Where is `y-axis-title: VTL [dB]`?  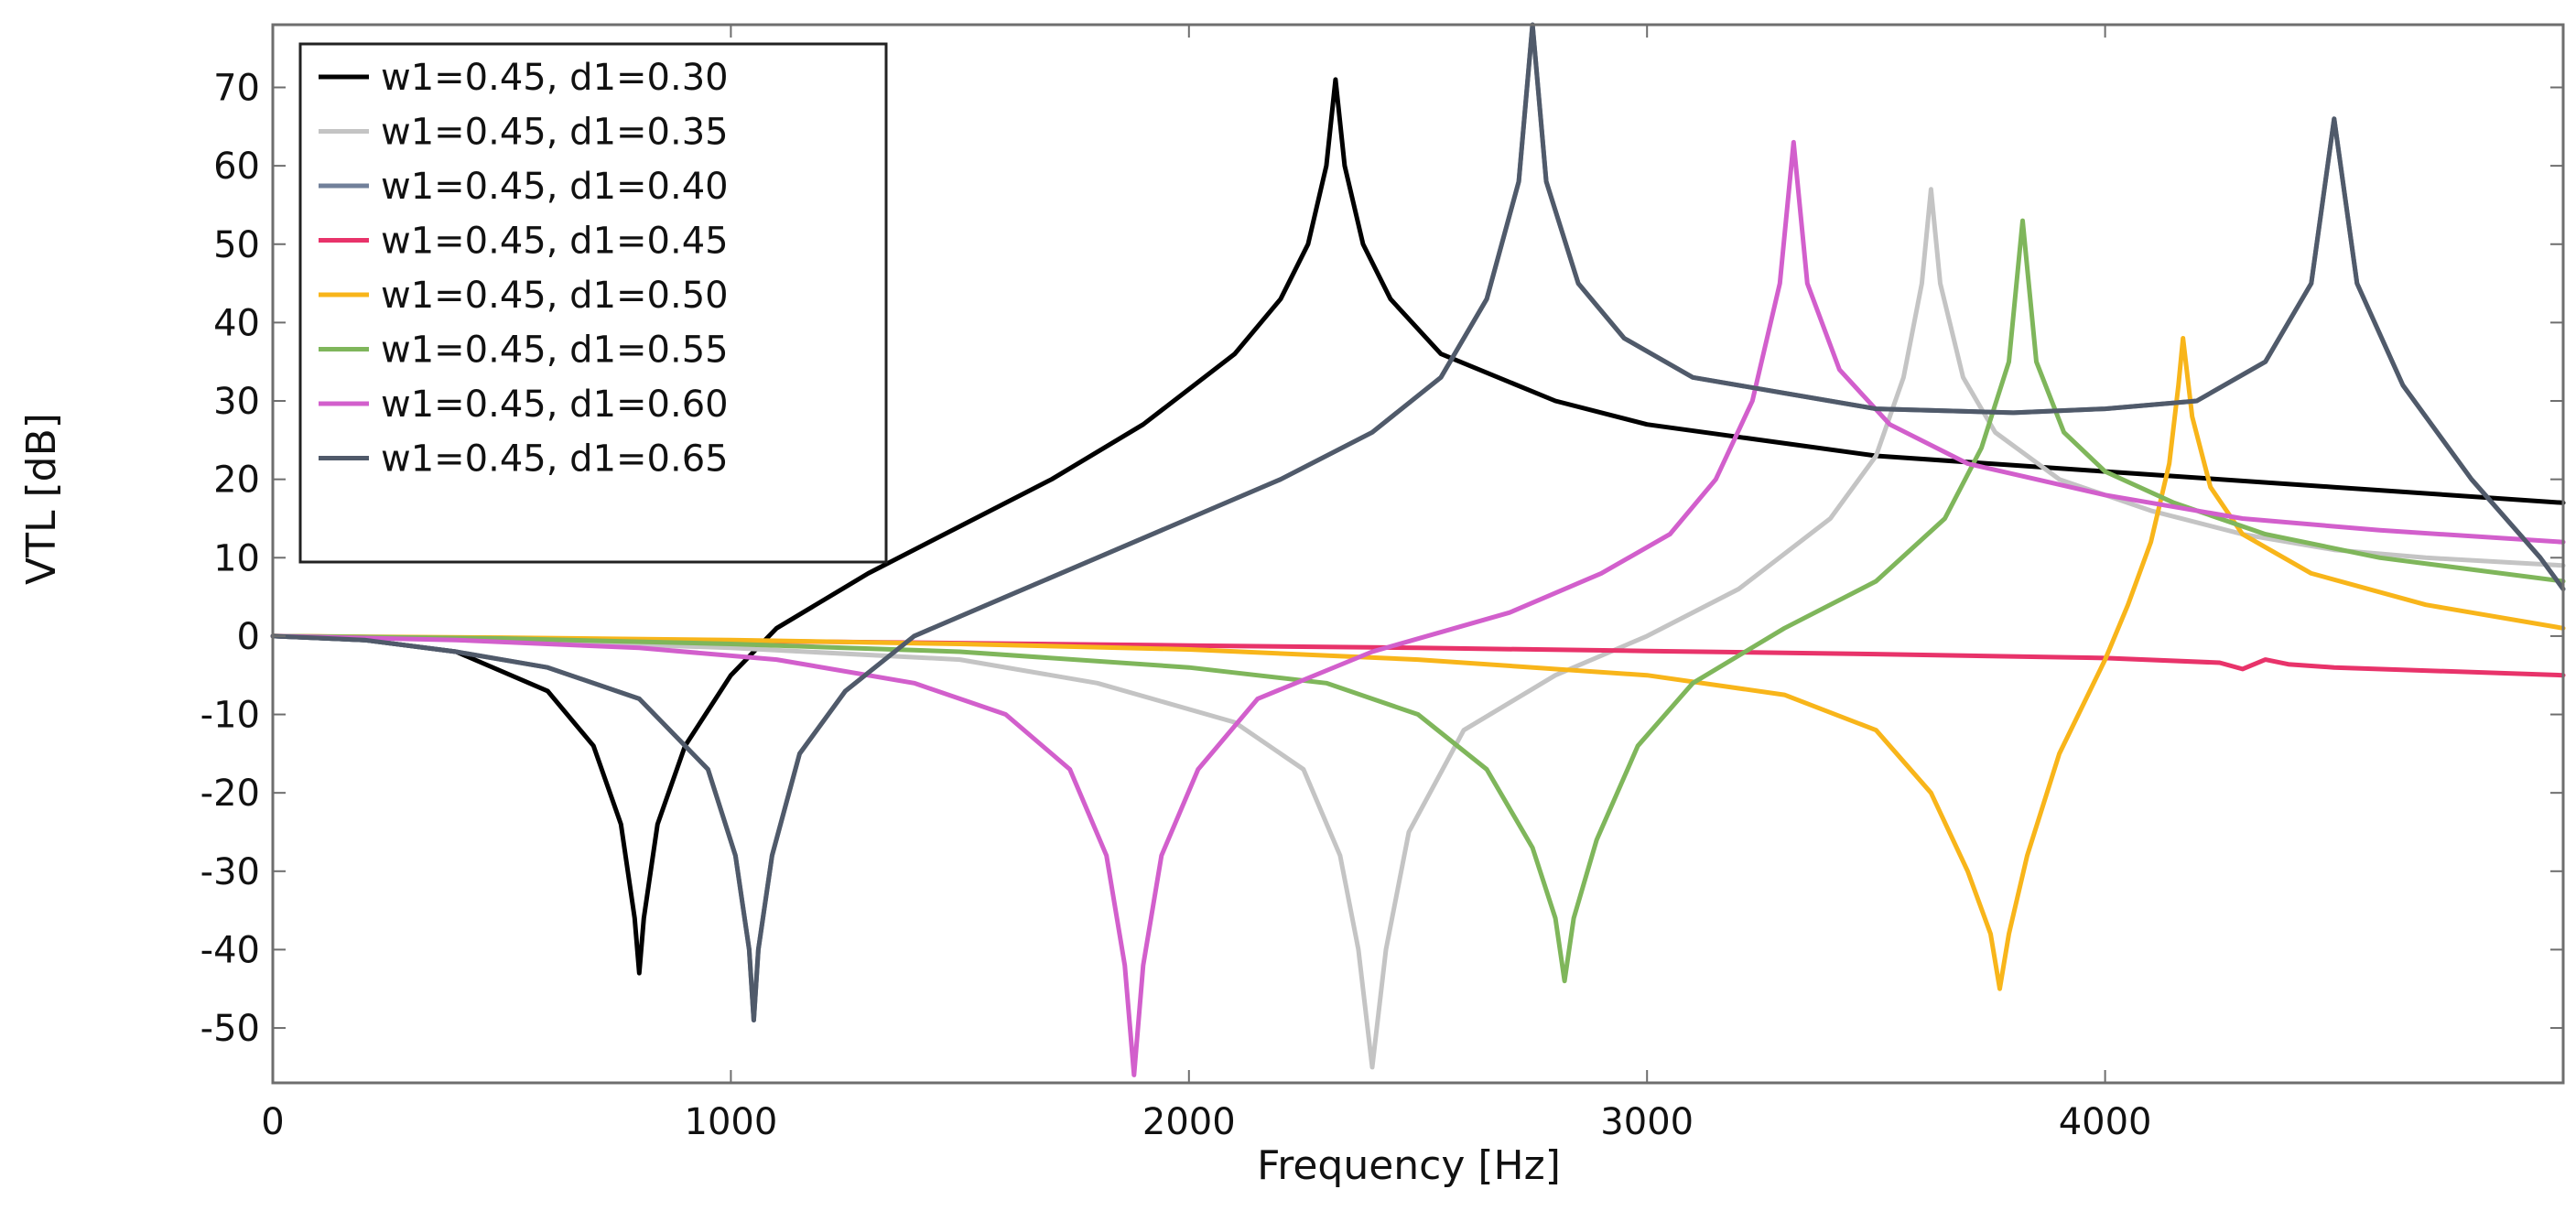 y-axis-title: VTL [dB] is located at coordinates (42, 499).